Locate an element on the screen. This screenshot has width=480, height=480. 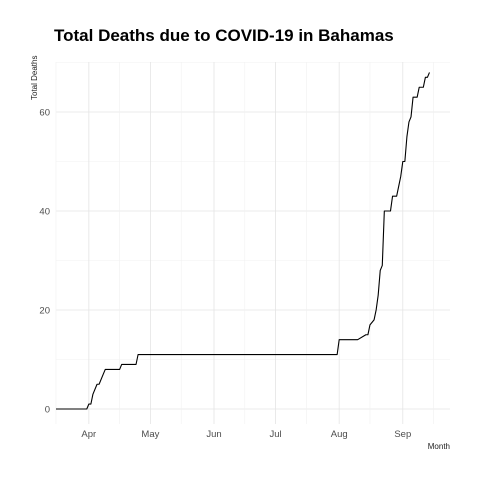
x-tick-label: Jul is located at coordinates (275, 434).